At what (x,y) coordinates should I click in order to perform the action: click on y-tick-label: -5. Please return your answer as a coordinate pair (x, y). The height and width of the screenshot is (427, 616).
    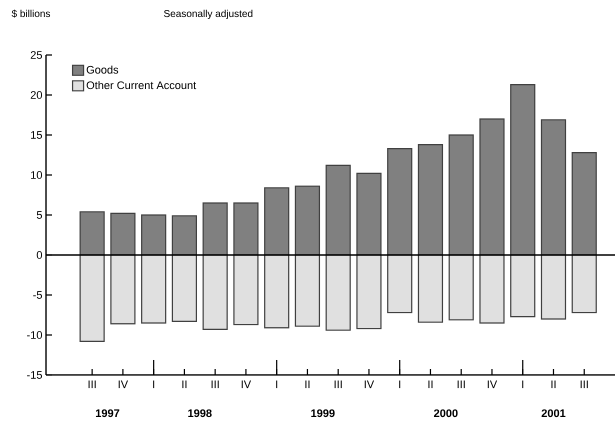
    Looking at the image, I should click on (37, 295).